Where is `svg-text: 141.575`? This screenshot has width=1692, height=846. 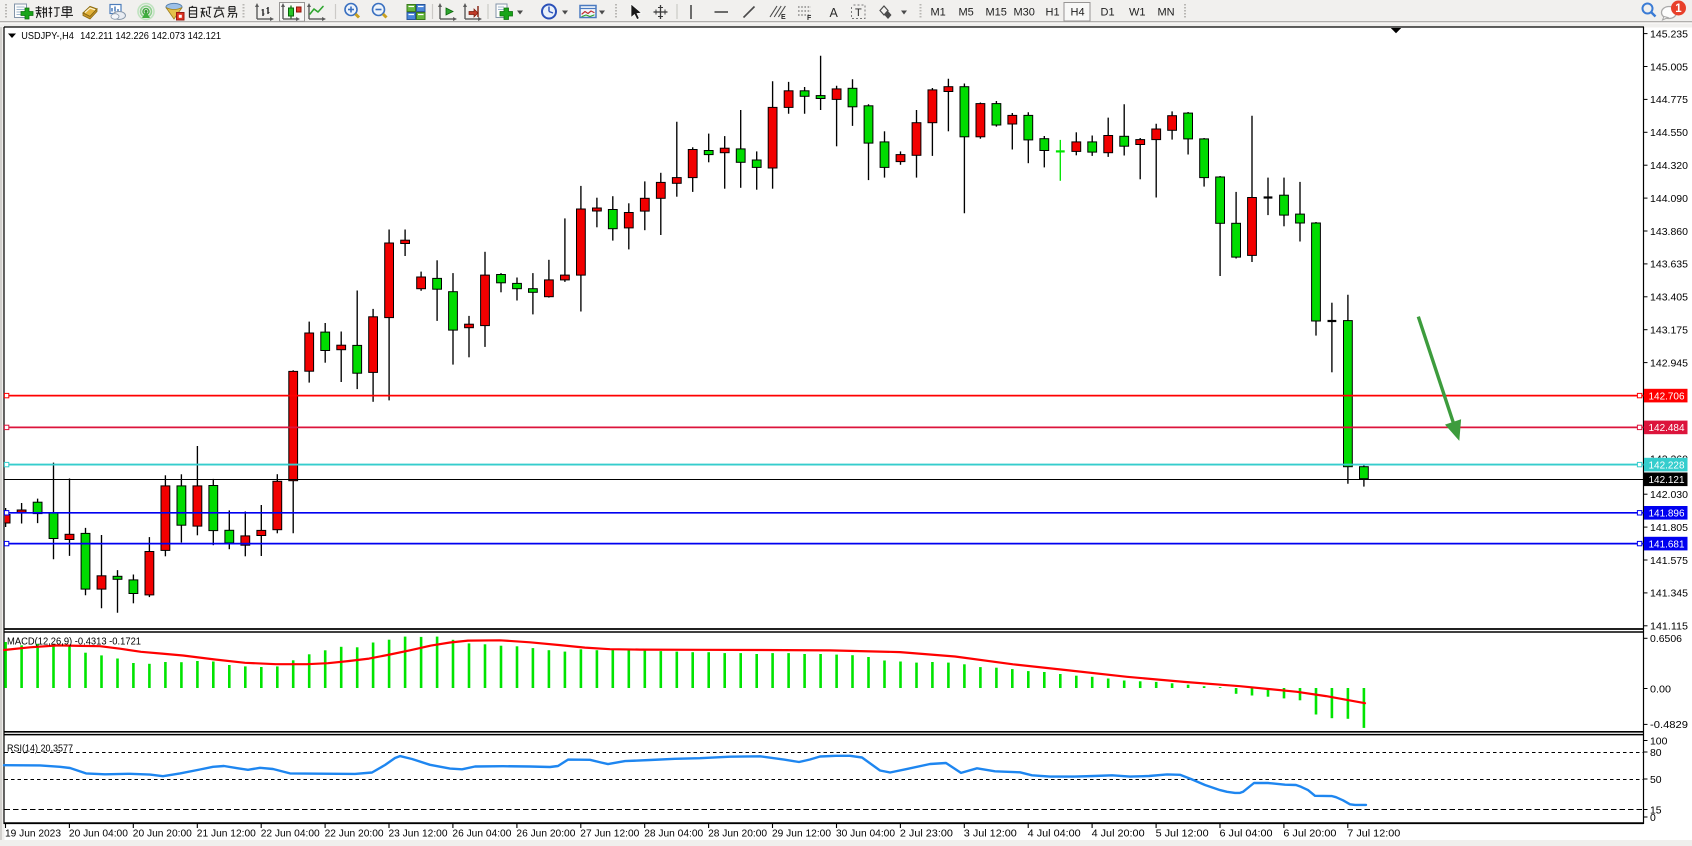 svg-text: 141.575 is located at coordinates (1669, 561).